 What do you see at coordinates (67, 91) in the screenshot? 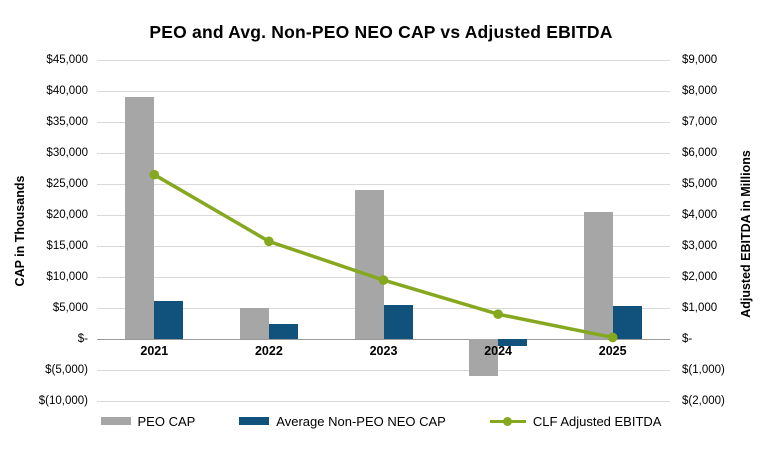
I see `left-axis-tick-label: $40,000` at bounding box center [67, 91].